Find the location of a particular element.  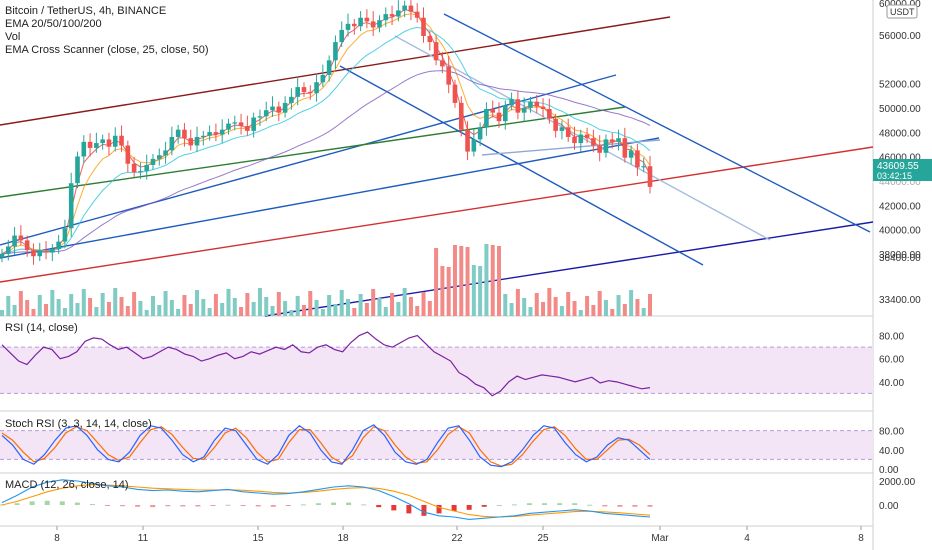

currency-label: USDT is located at coordinates (902, 12).